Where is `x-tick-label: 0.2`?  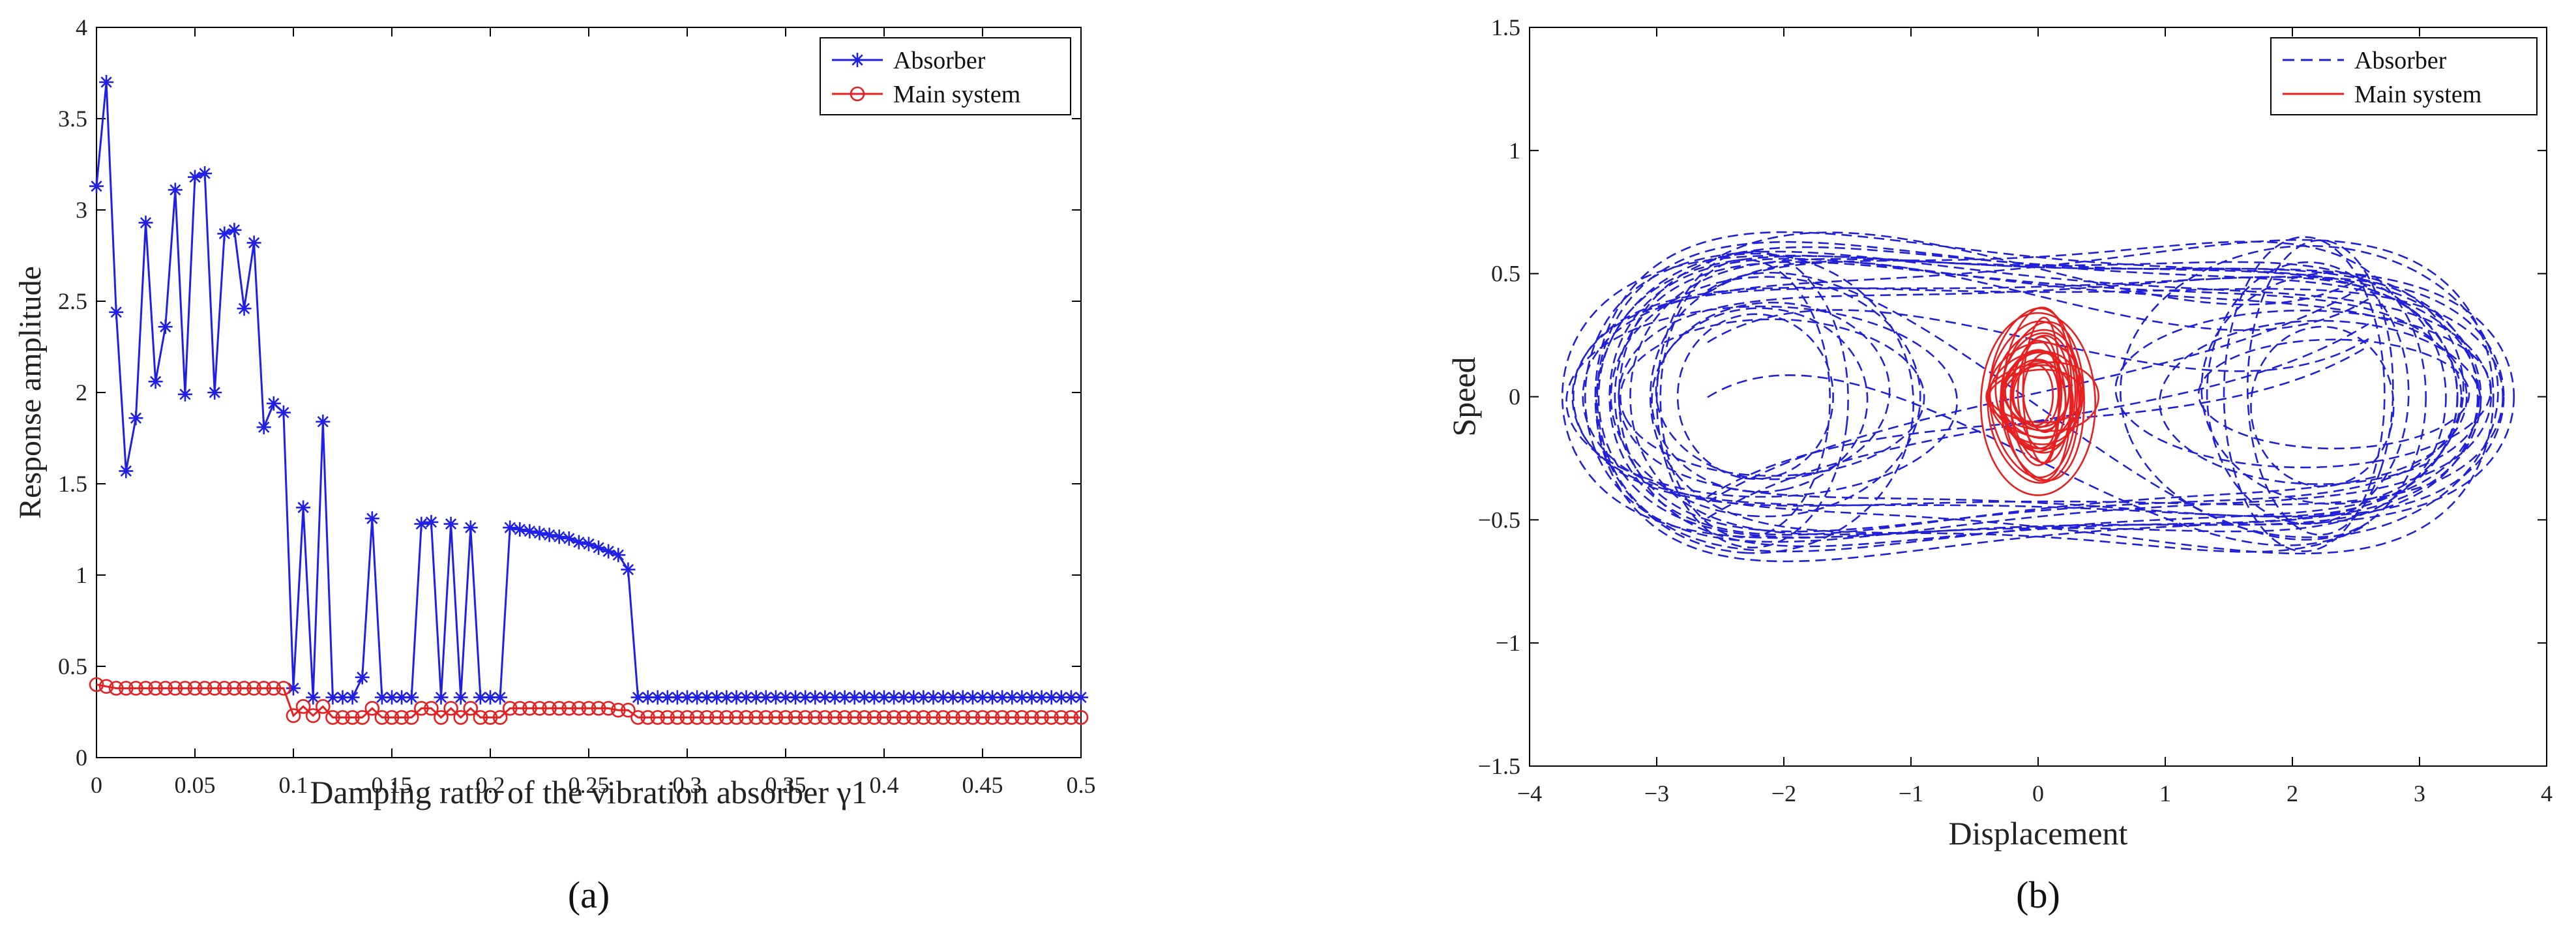 x-tick-label: 0.2 is located at coordinates (490, 785).